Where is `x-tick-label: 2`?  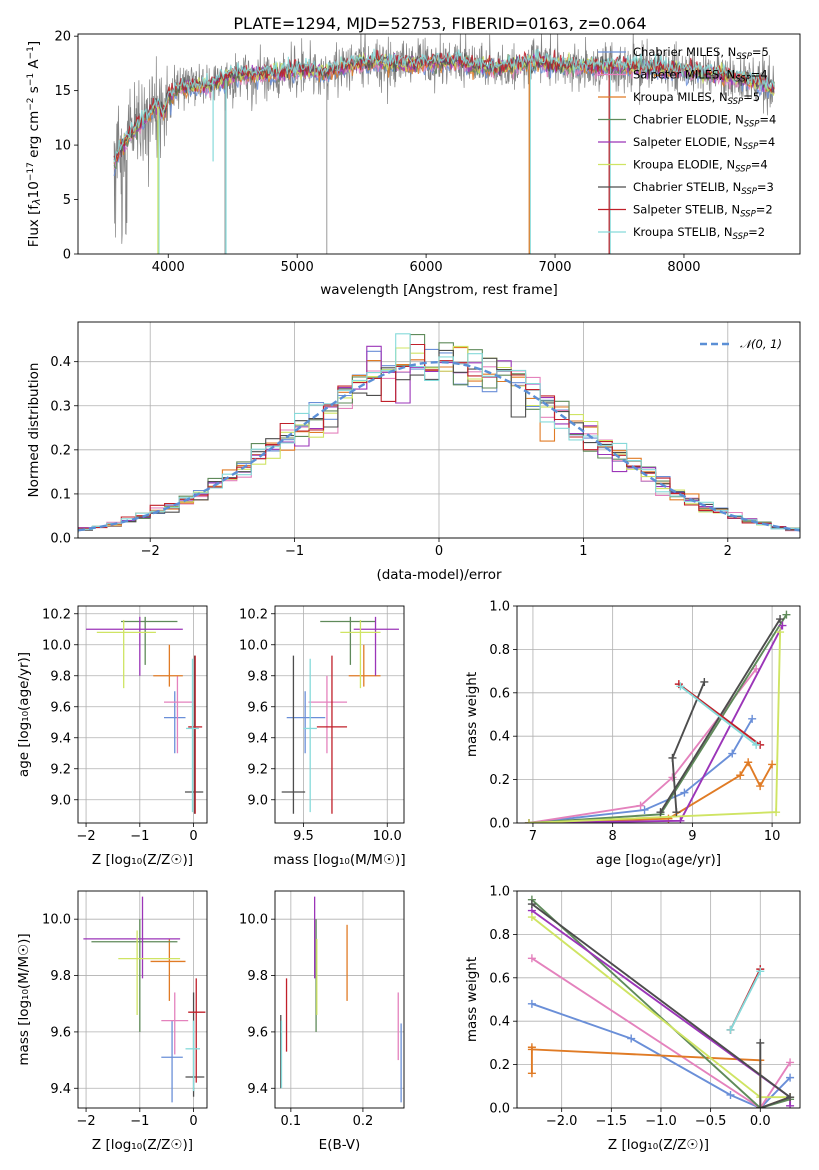
x-tick-label: 2 is located at coordinates (728, 551).